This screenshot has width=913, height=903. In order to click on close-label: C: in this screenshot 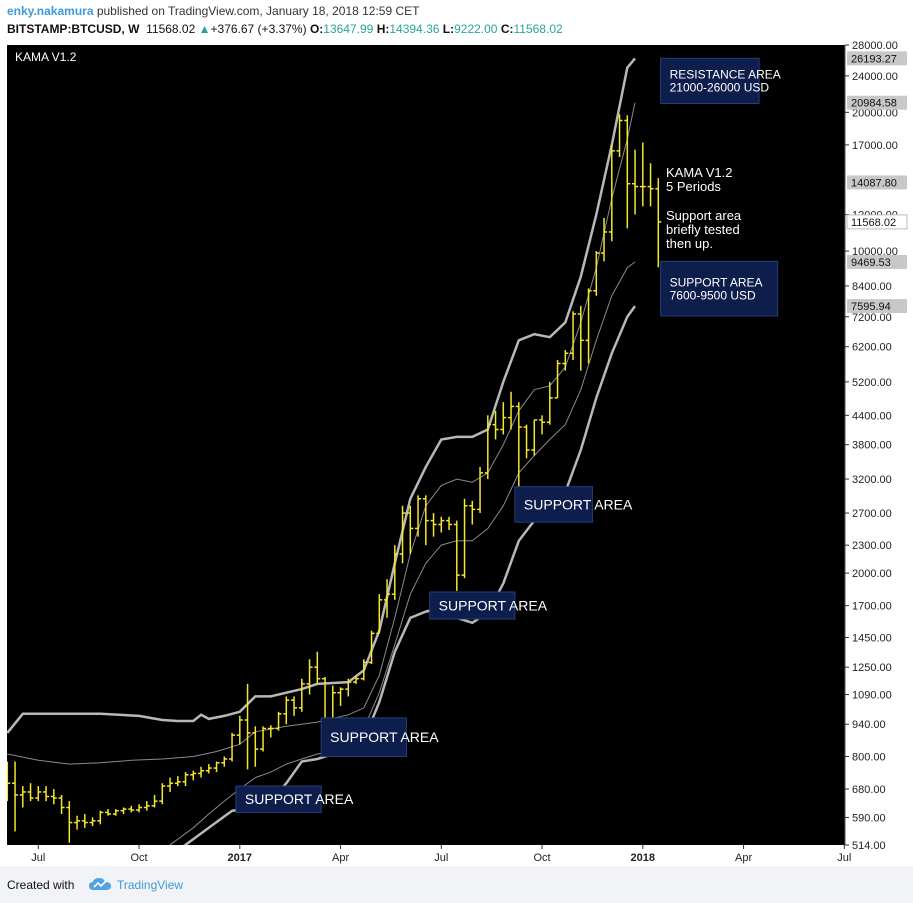, I will do `click(507, 29)`.